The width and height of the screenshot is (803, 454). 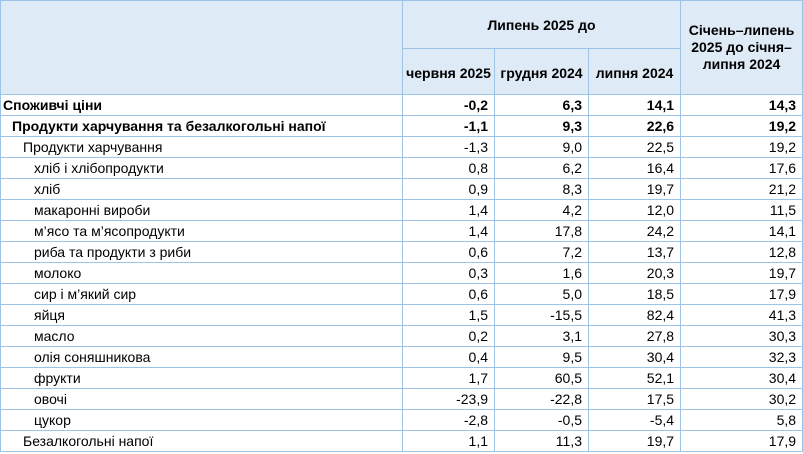 I want to click on table-row: цукор -2,8 -0,5 -5,4 5,8, so click(x=401, y=420).